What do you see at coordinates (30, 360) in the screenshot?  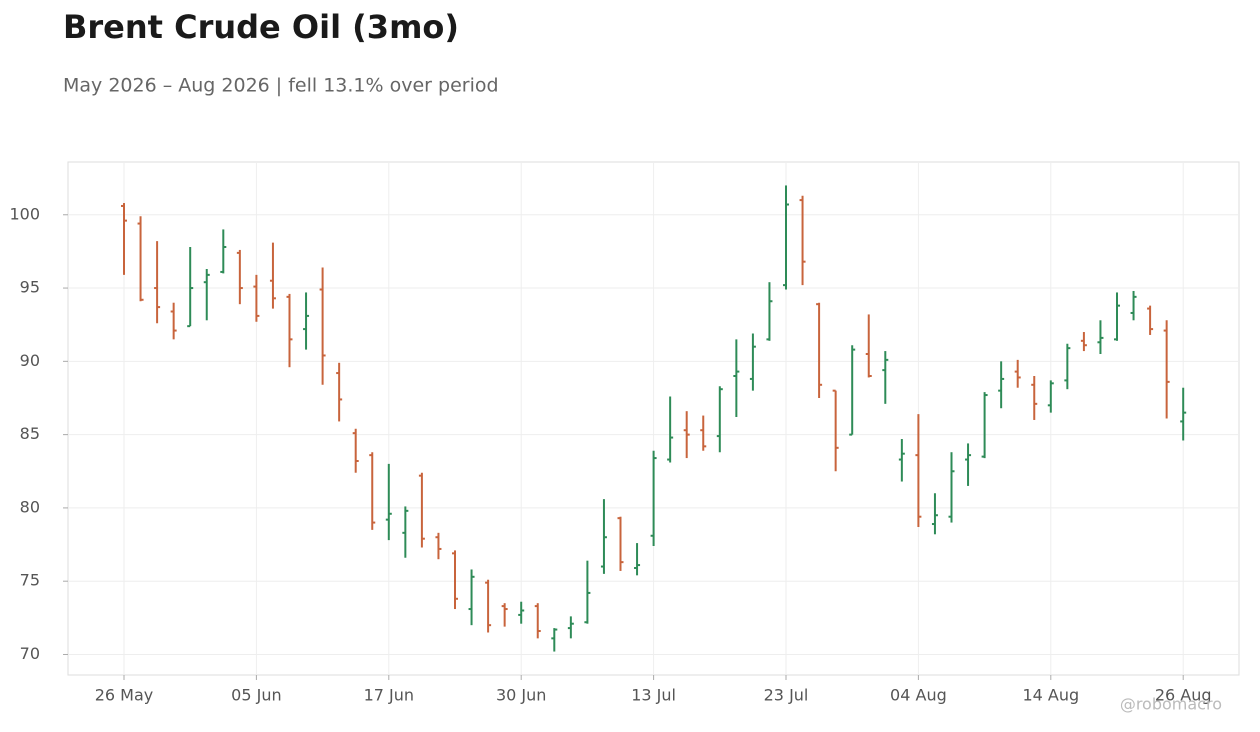 I see `y-tick-label: 90` at bounding box center [30, 360].